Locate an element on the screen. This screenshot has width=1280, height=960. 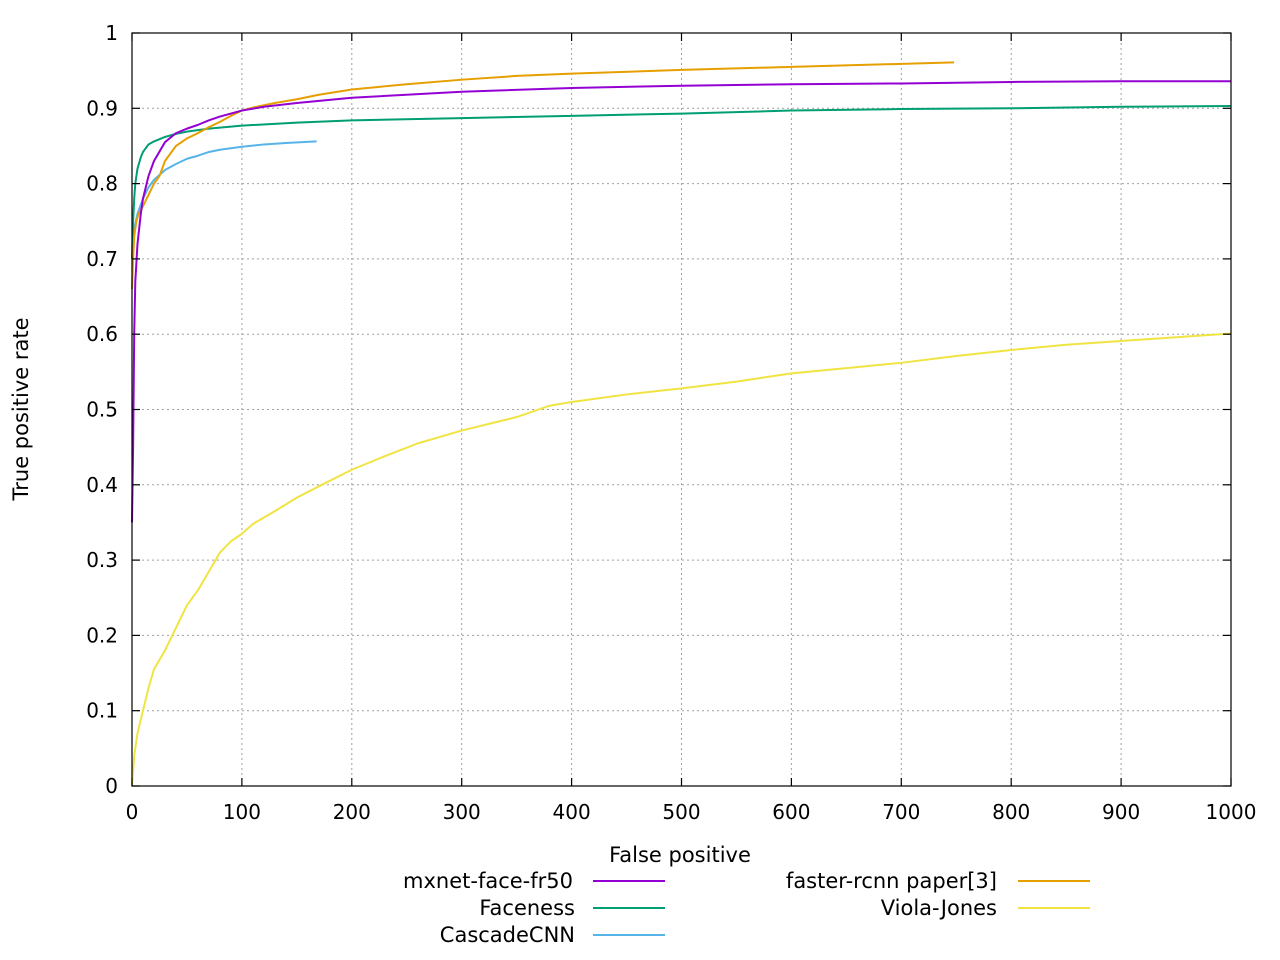
y-tick-label: 0.6 is located at coordinates (102, 334).